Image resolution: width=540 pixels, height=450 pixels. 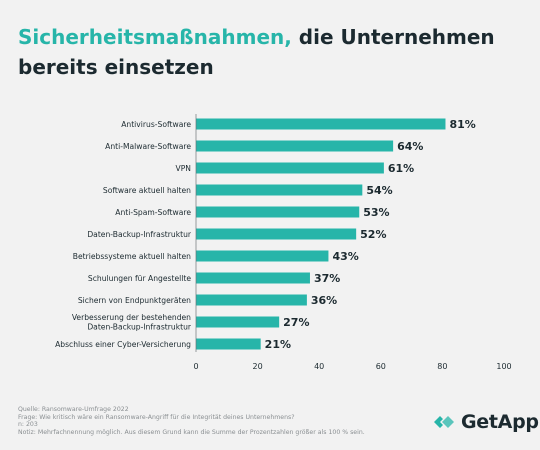 What do you see at coordinates (116, 67) in the screenshot?
I see `title-line2: bereits einsetzen` at bounding box center [116, 67].